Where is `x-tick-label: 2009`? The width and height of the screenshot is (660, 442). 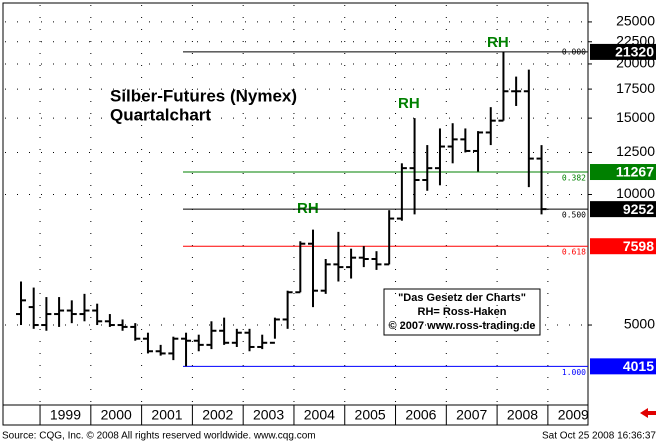 x-tick-label: 2009 is located at coordinates (573, 415).